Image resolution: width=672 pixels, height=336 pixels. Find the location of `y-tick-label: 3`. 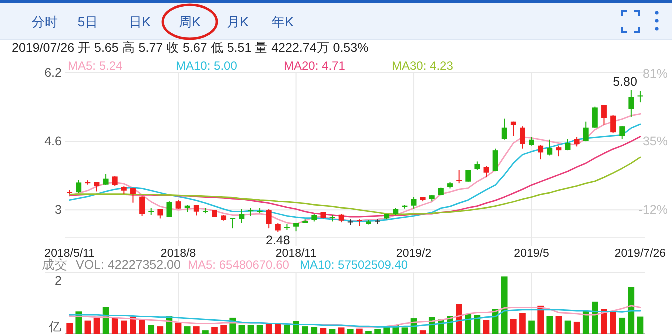

y-tick-label: 3 is located at coordinates (58, 210).